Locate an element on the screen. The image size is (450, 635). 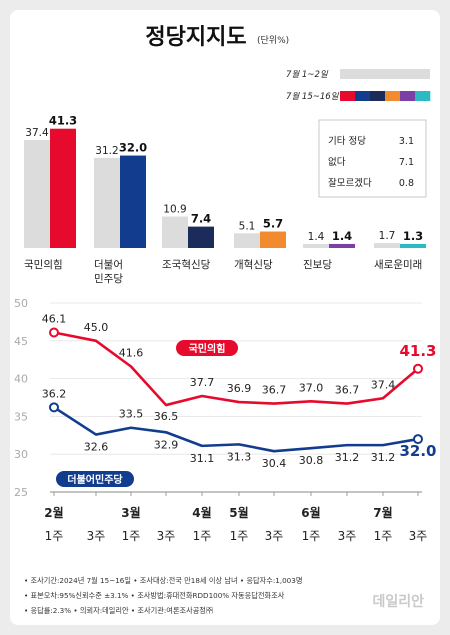
bar-category-1-line2: 민주당 is located at coordinates (108, 279).